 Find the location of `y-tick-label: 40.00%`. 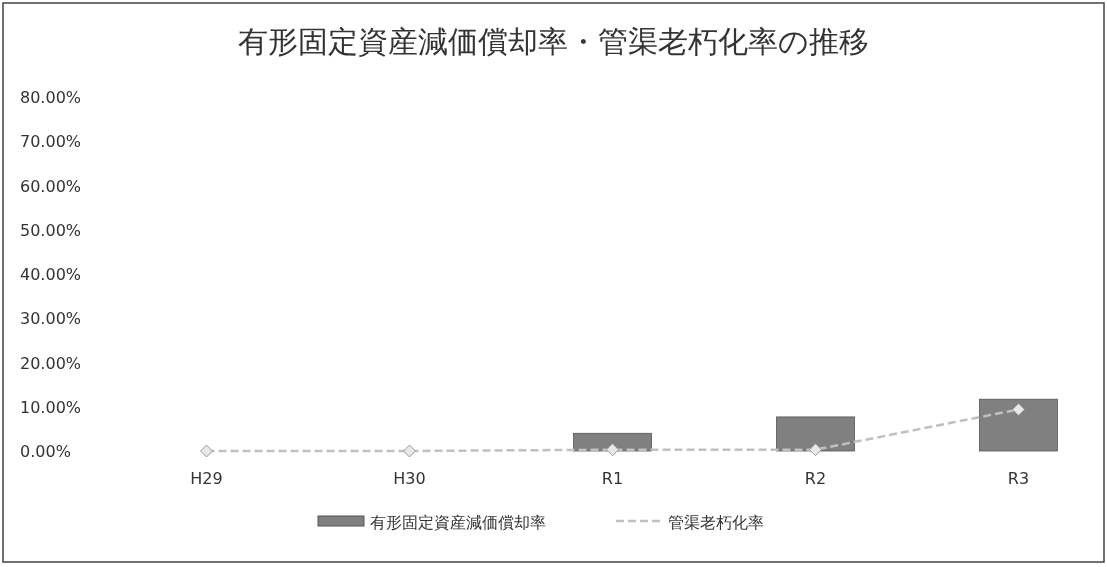

y-tick-label: 40.00% is located at coordinates (51, 274).